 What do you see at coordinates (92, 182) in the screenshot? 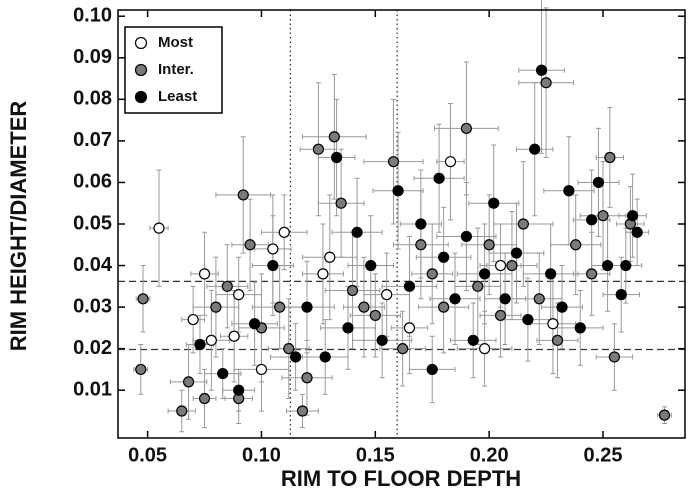
I see `y-tick-label: 0.06` at bounding box center [92, 182].